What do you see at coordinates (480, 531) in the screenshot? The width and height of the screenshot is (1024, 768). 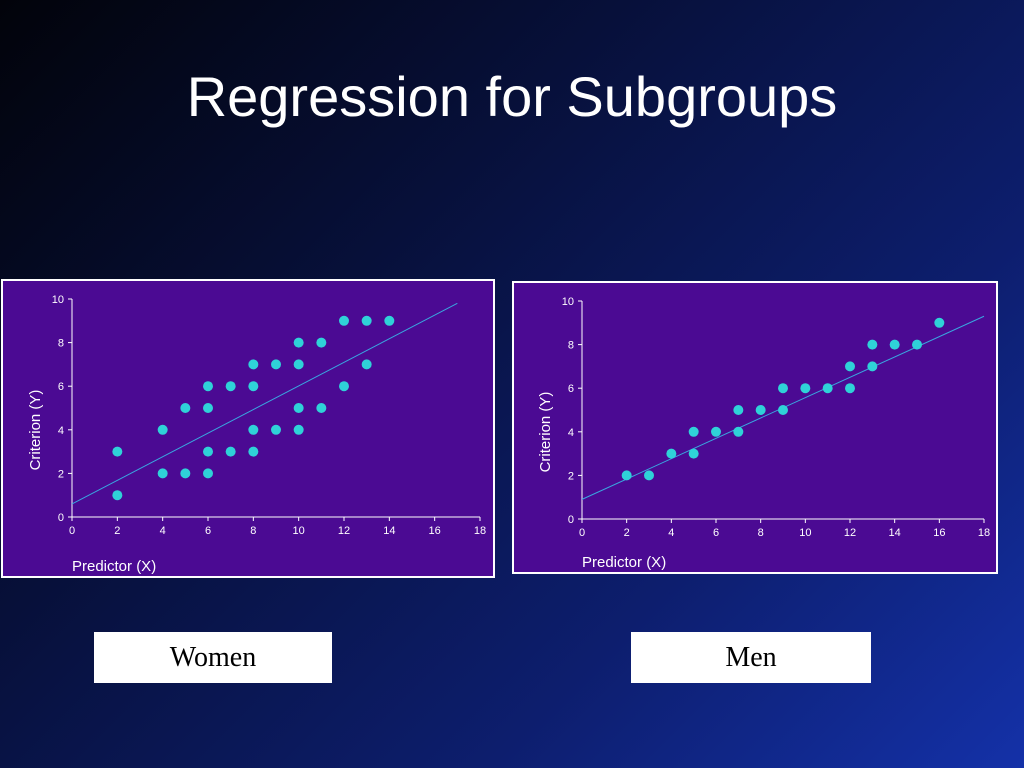 I see `women-x-tick-label: 18` at bounding box center [480, 531].